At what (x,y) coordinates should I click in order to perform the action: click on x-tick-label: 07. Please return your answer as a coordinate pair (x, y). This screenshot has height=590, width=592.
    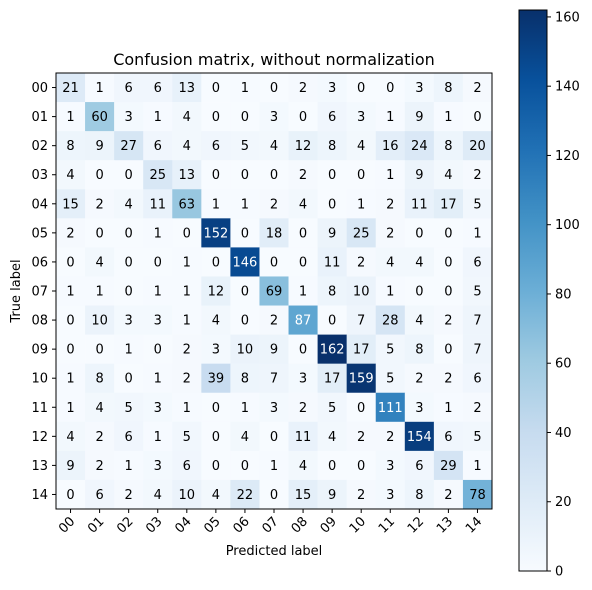
    Looking at the image, I should click on (271, 525).